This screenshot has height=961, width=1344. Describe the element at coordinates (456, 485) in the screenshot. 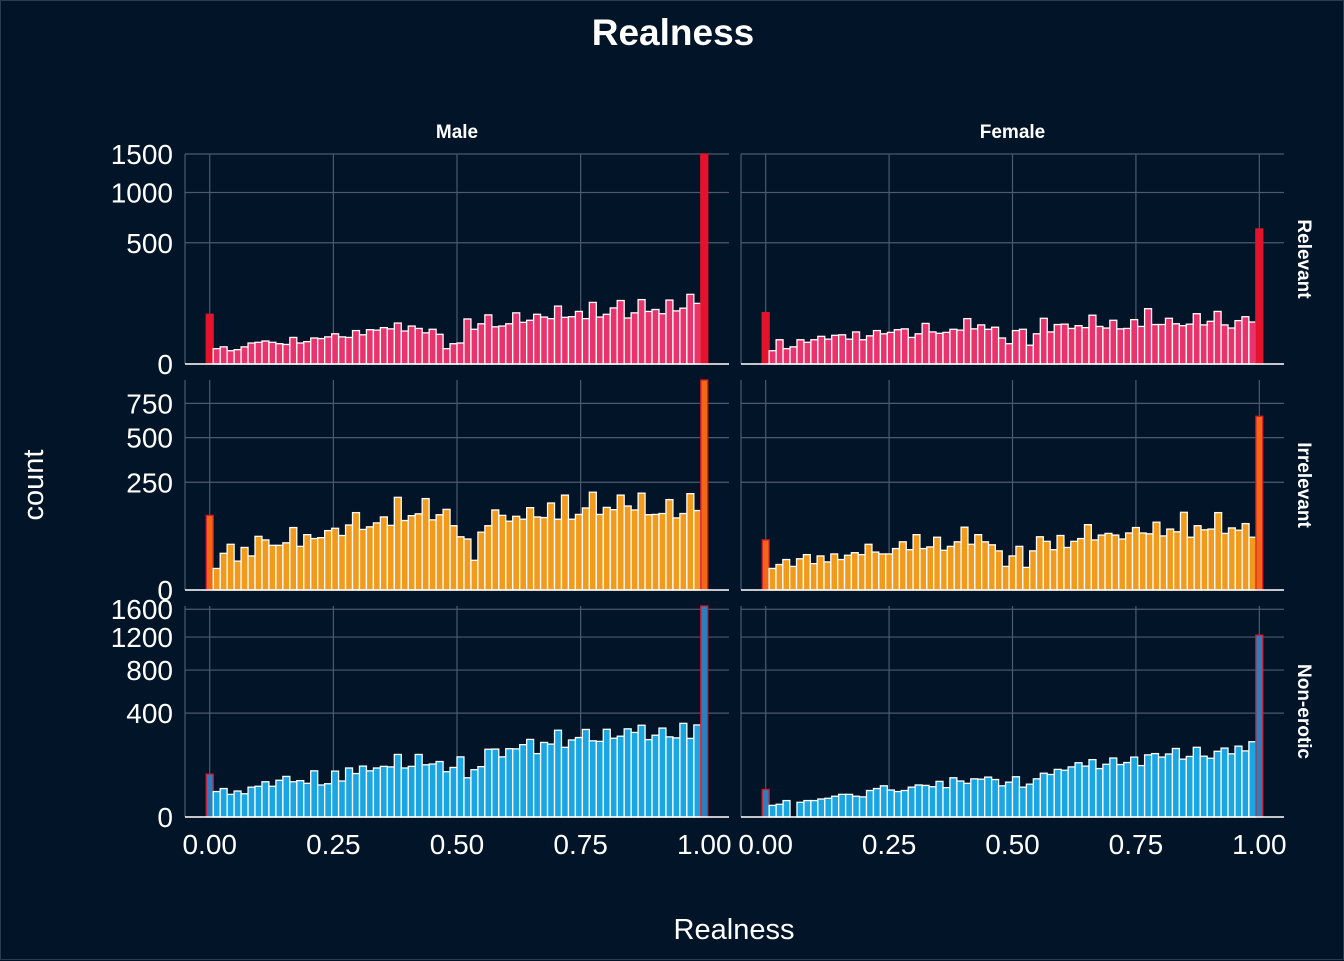

I see `panel-irrelevant-male` at that location.